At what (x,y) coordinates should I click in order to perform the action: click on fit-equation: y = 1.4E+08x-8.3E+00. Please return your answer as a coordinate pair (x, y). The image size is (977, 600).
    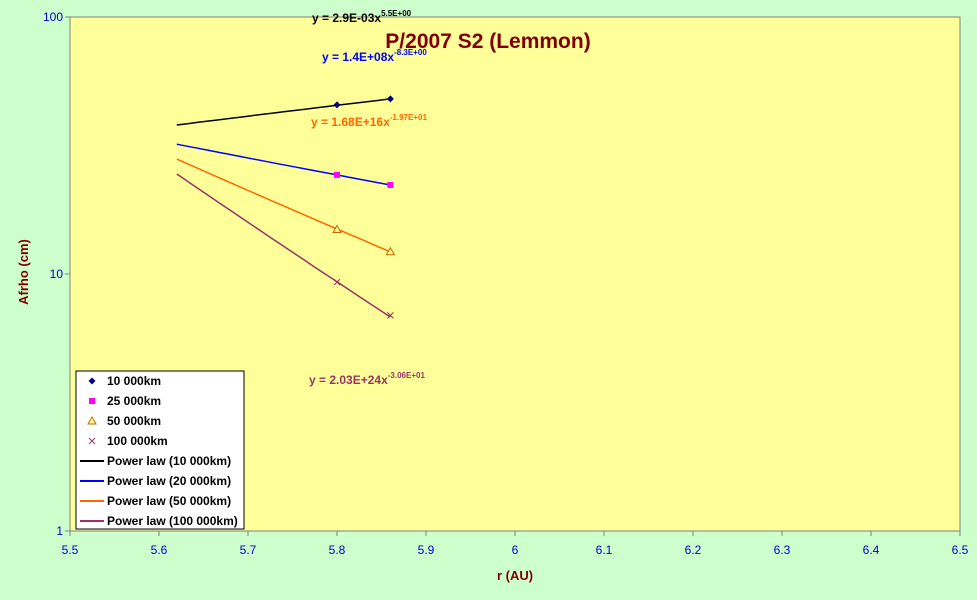
    Looking at the image, I should click on (374, 56).